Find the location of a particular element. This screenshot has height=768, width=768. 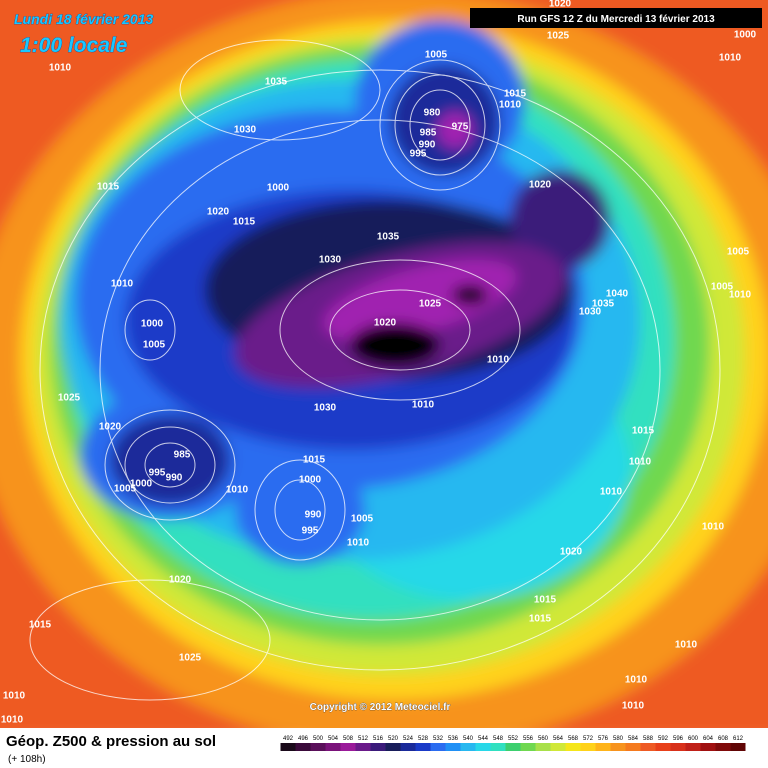

forecast-time: 1:00 locale is located at coordinates (74, 45).